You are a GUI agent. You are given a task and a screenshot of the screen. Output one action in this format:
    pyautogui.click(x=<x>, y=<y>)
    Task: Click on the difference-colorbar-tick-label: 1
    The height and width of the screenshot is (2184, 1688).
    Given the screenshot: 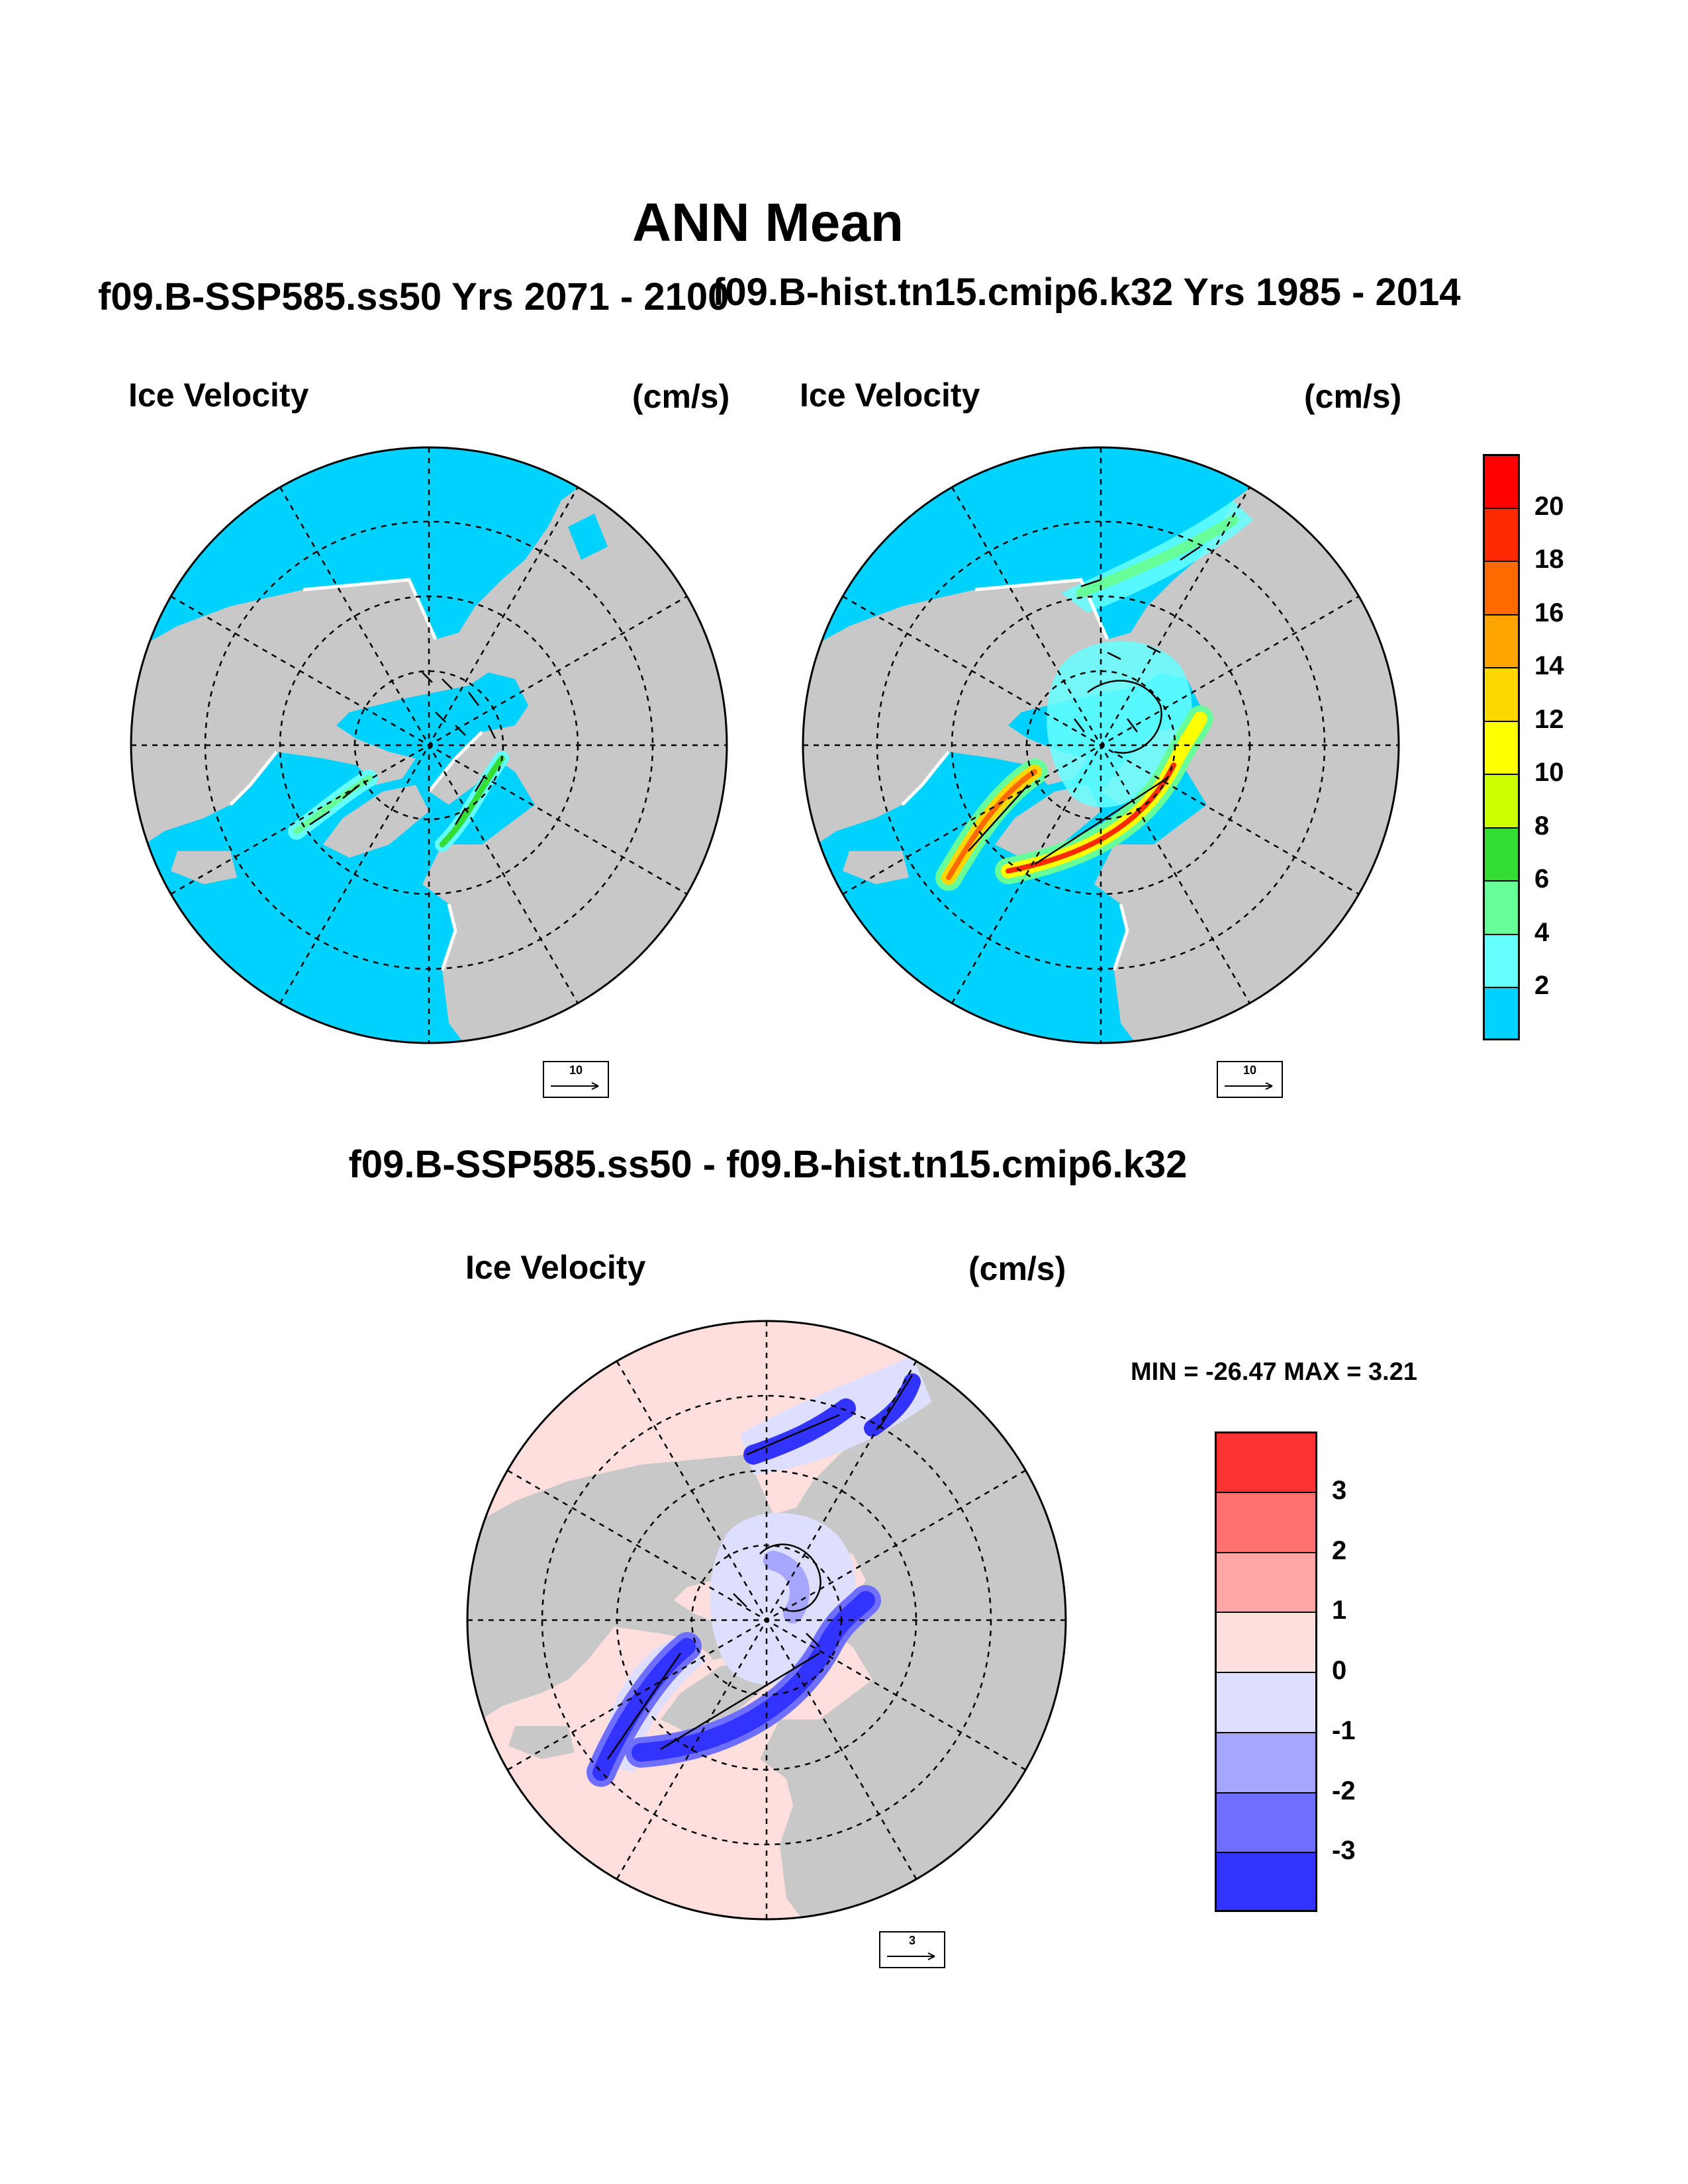 What is the action you would take?
    pyautogui.click(x=1339, y=1610)
    